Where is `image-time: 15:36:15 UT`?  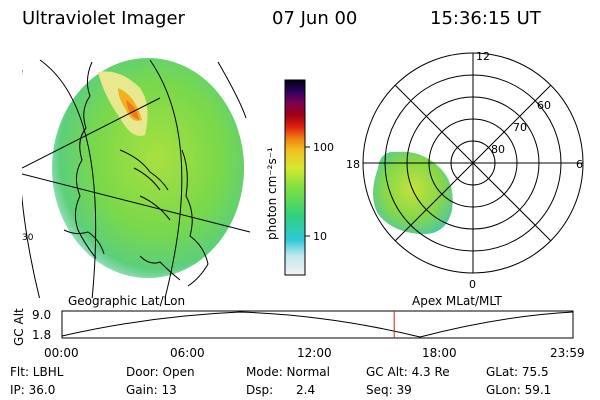 image-time: 15:36:15 UT is located at coordinates (485, 18).